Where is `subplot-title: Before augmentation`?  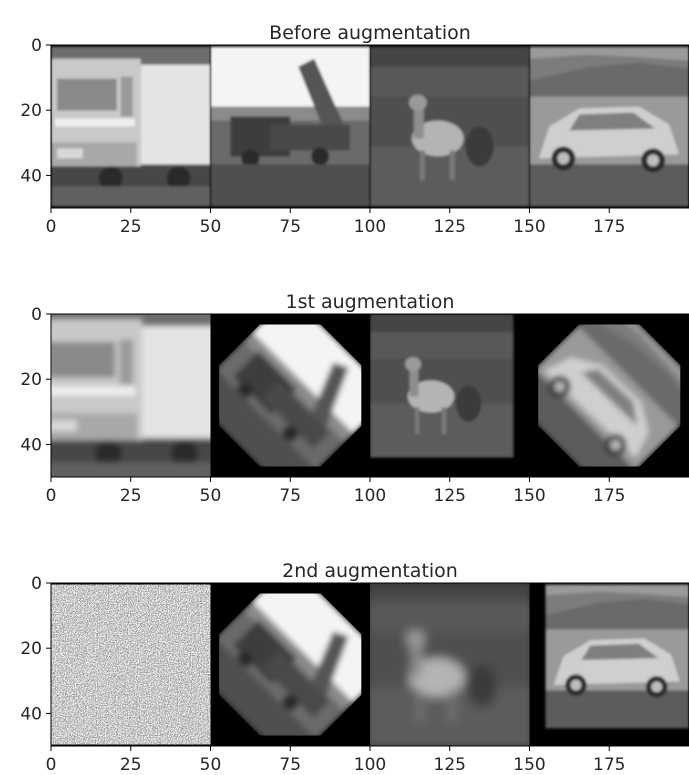 subplot-title: Before augmentation is located at coordinates (370, 33).